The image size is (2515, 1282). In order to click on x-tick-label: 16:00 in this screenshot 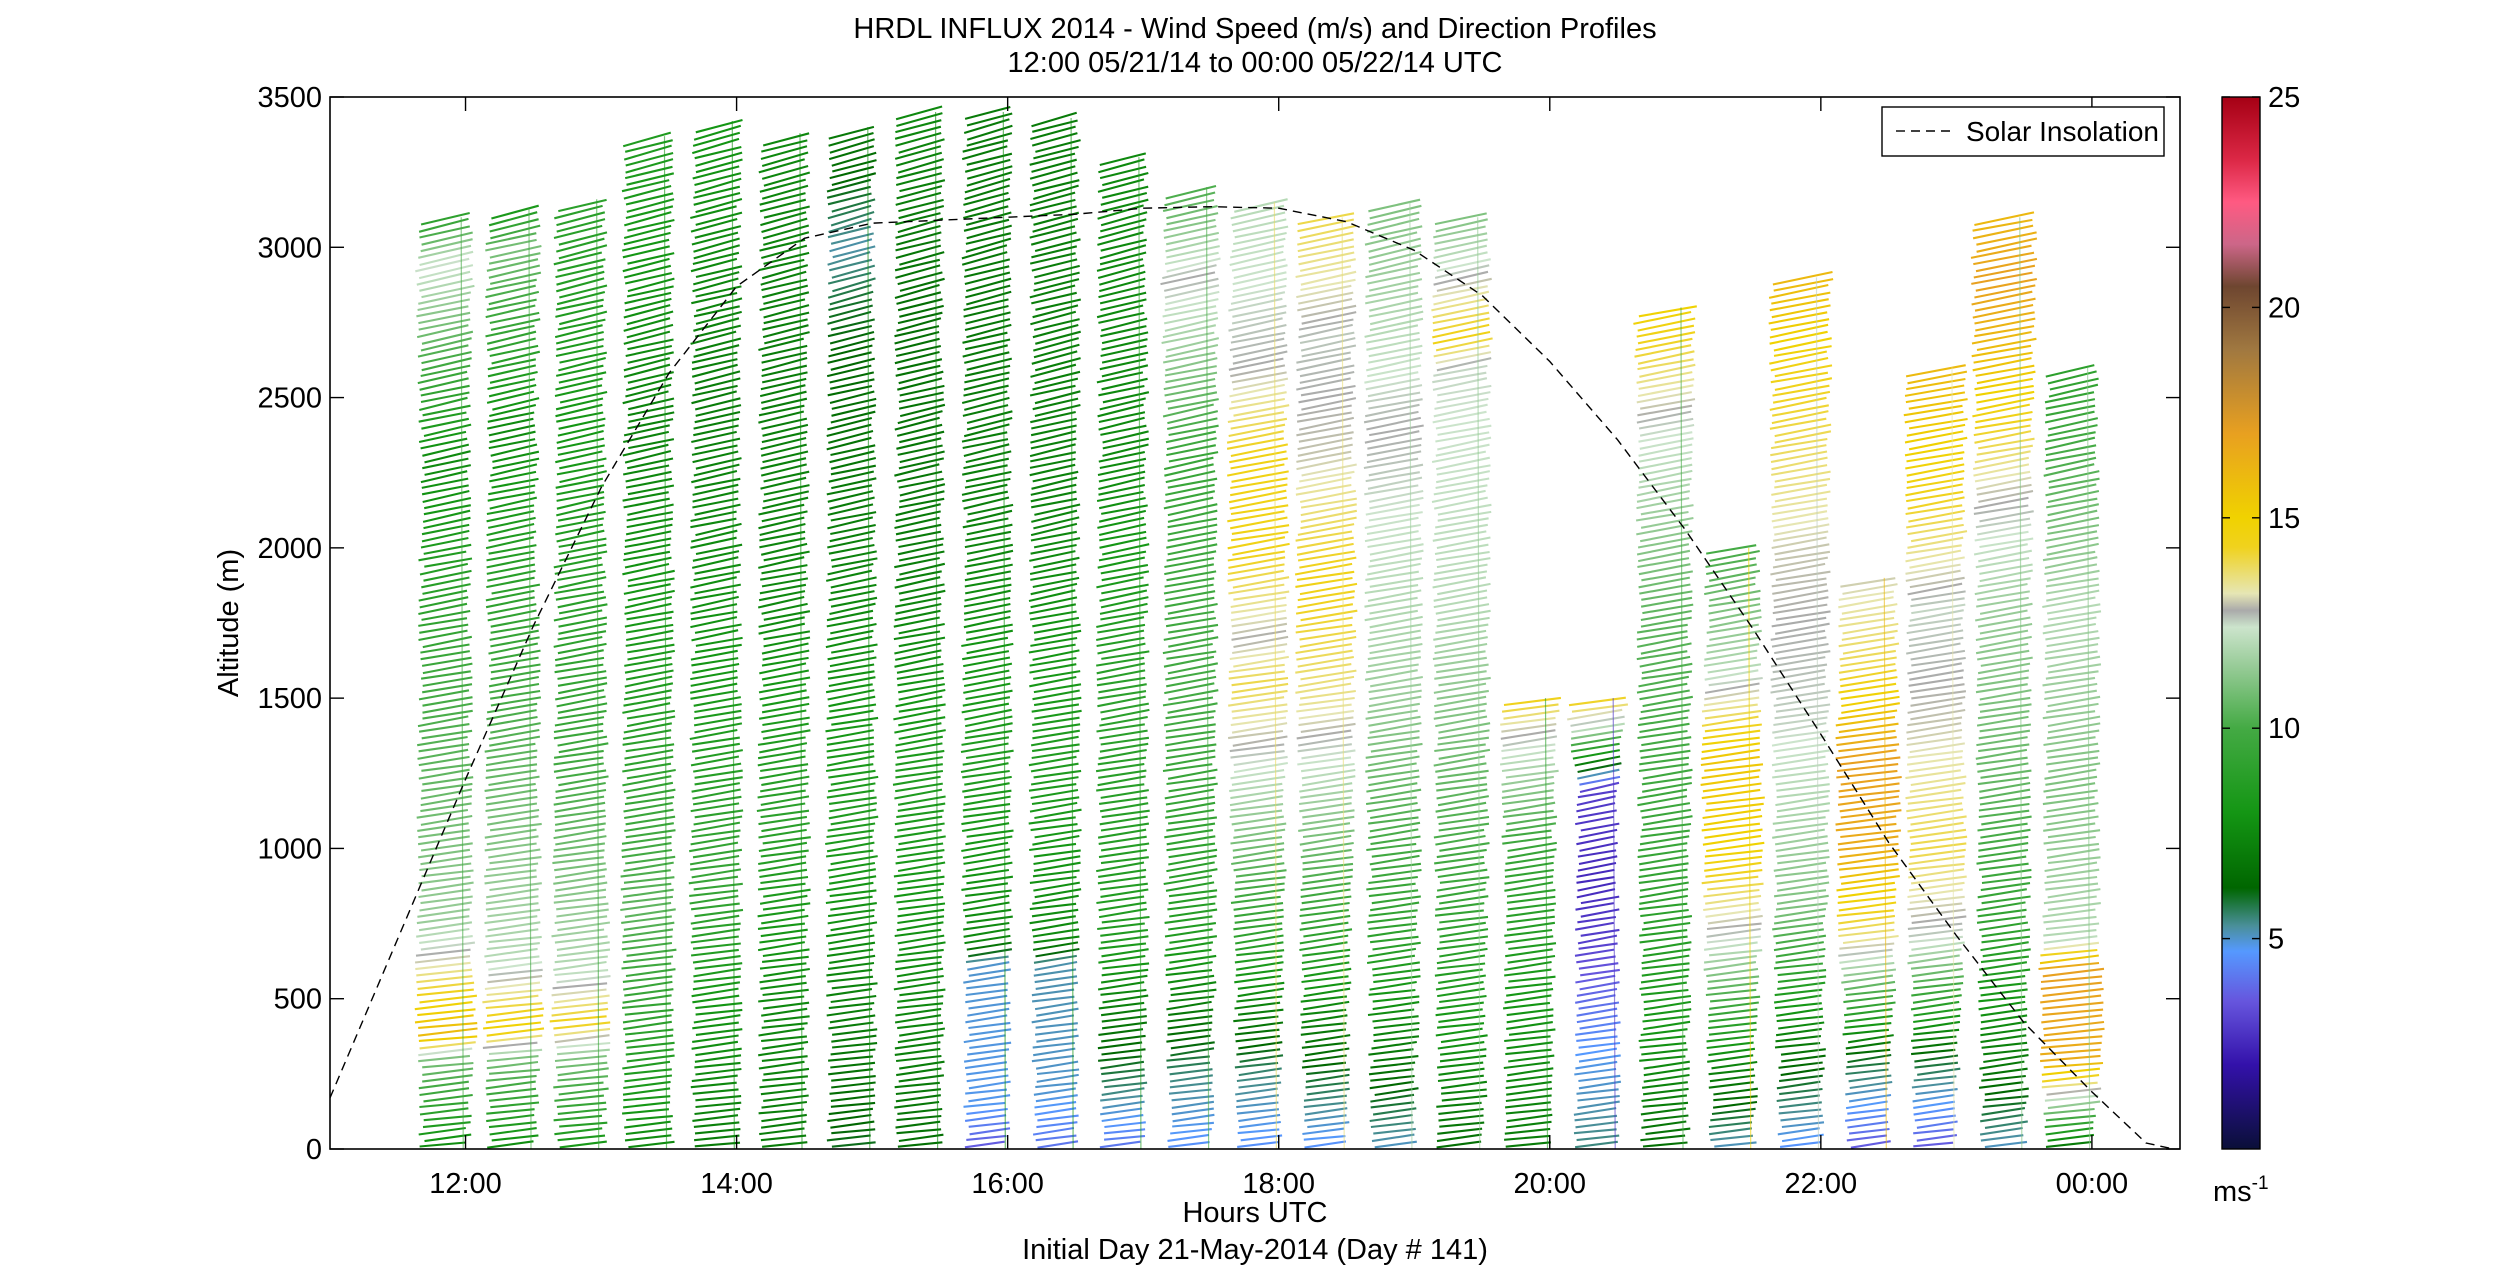, I will do `click(1007, 1184)`.